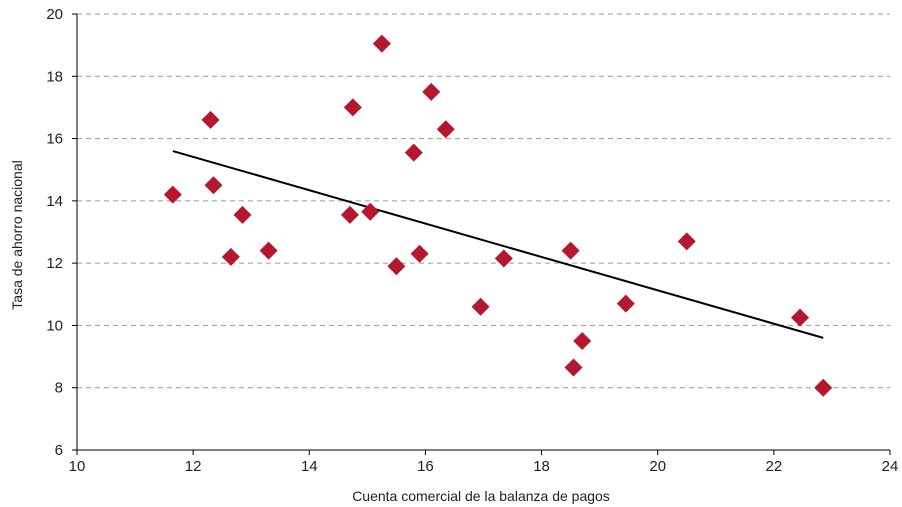  What do you see at coordinates (17, 234) in the screenshot?
I see `y-axis-title: Tasa de ahorro nacional` at bounding box center [17, 234].